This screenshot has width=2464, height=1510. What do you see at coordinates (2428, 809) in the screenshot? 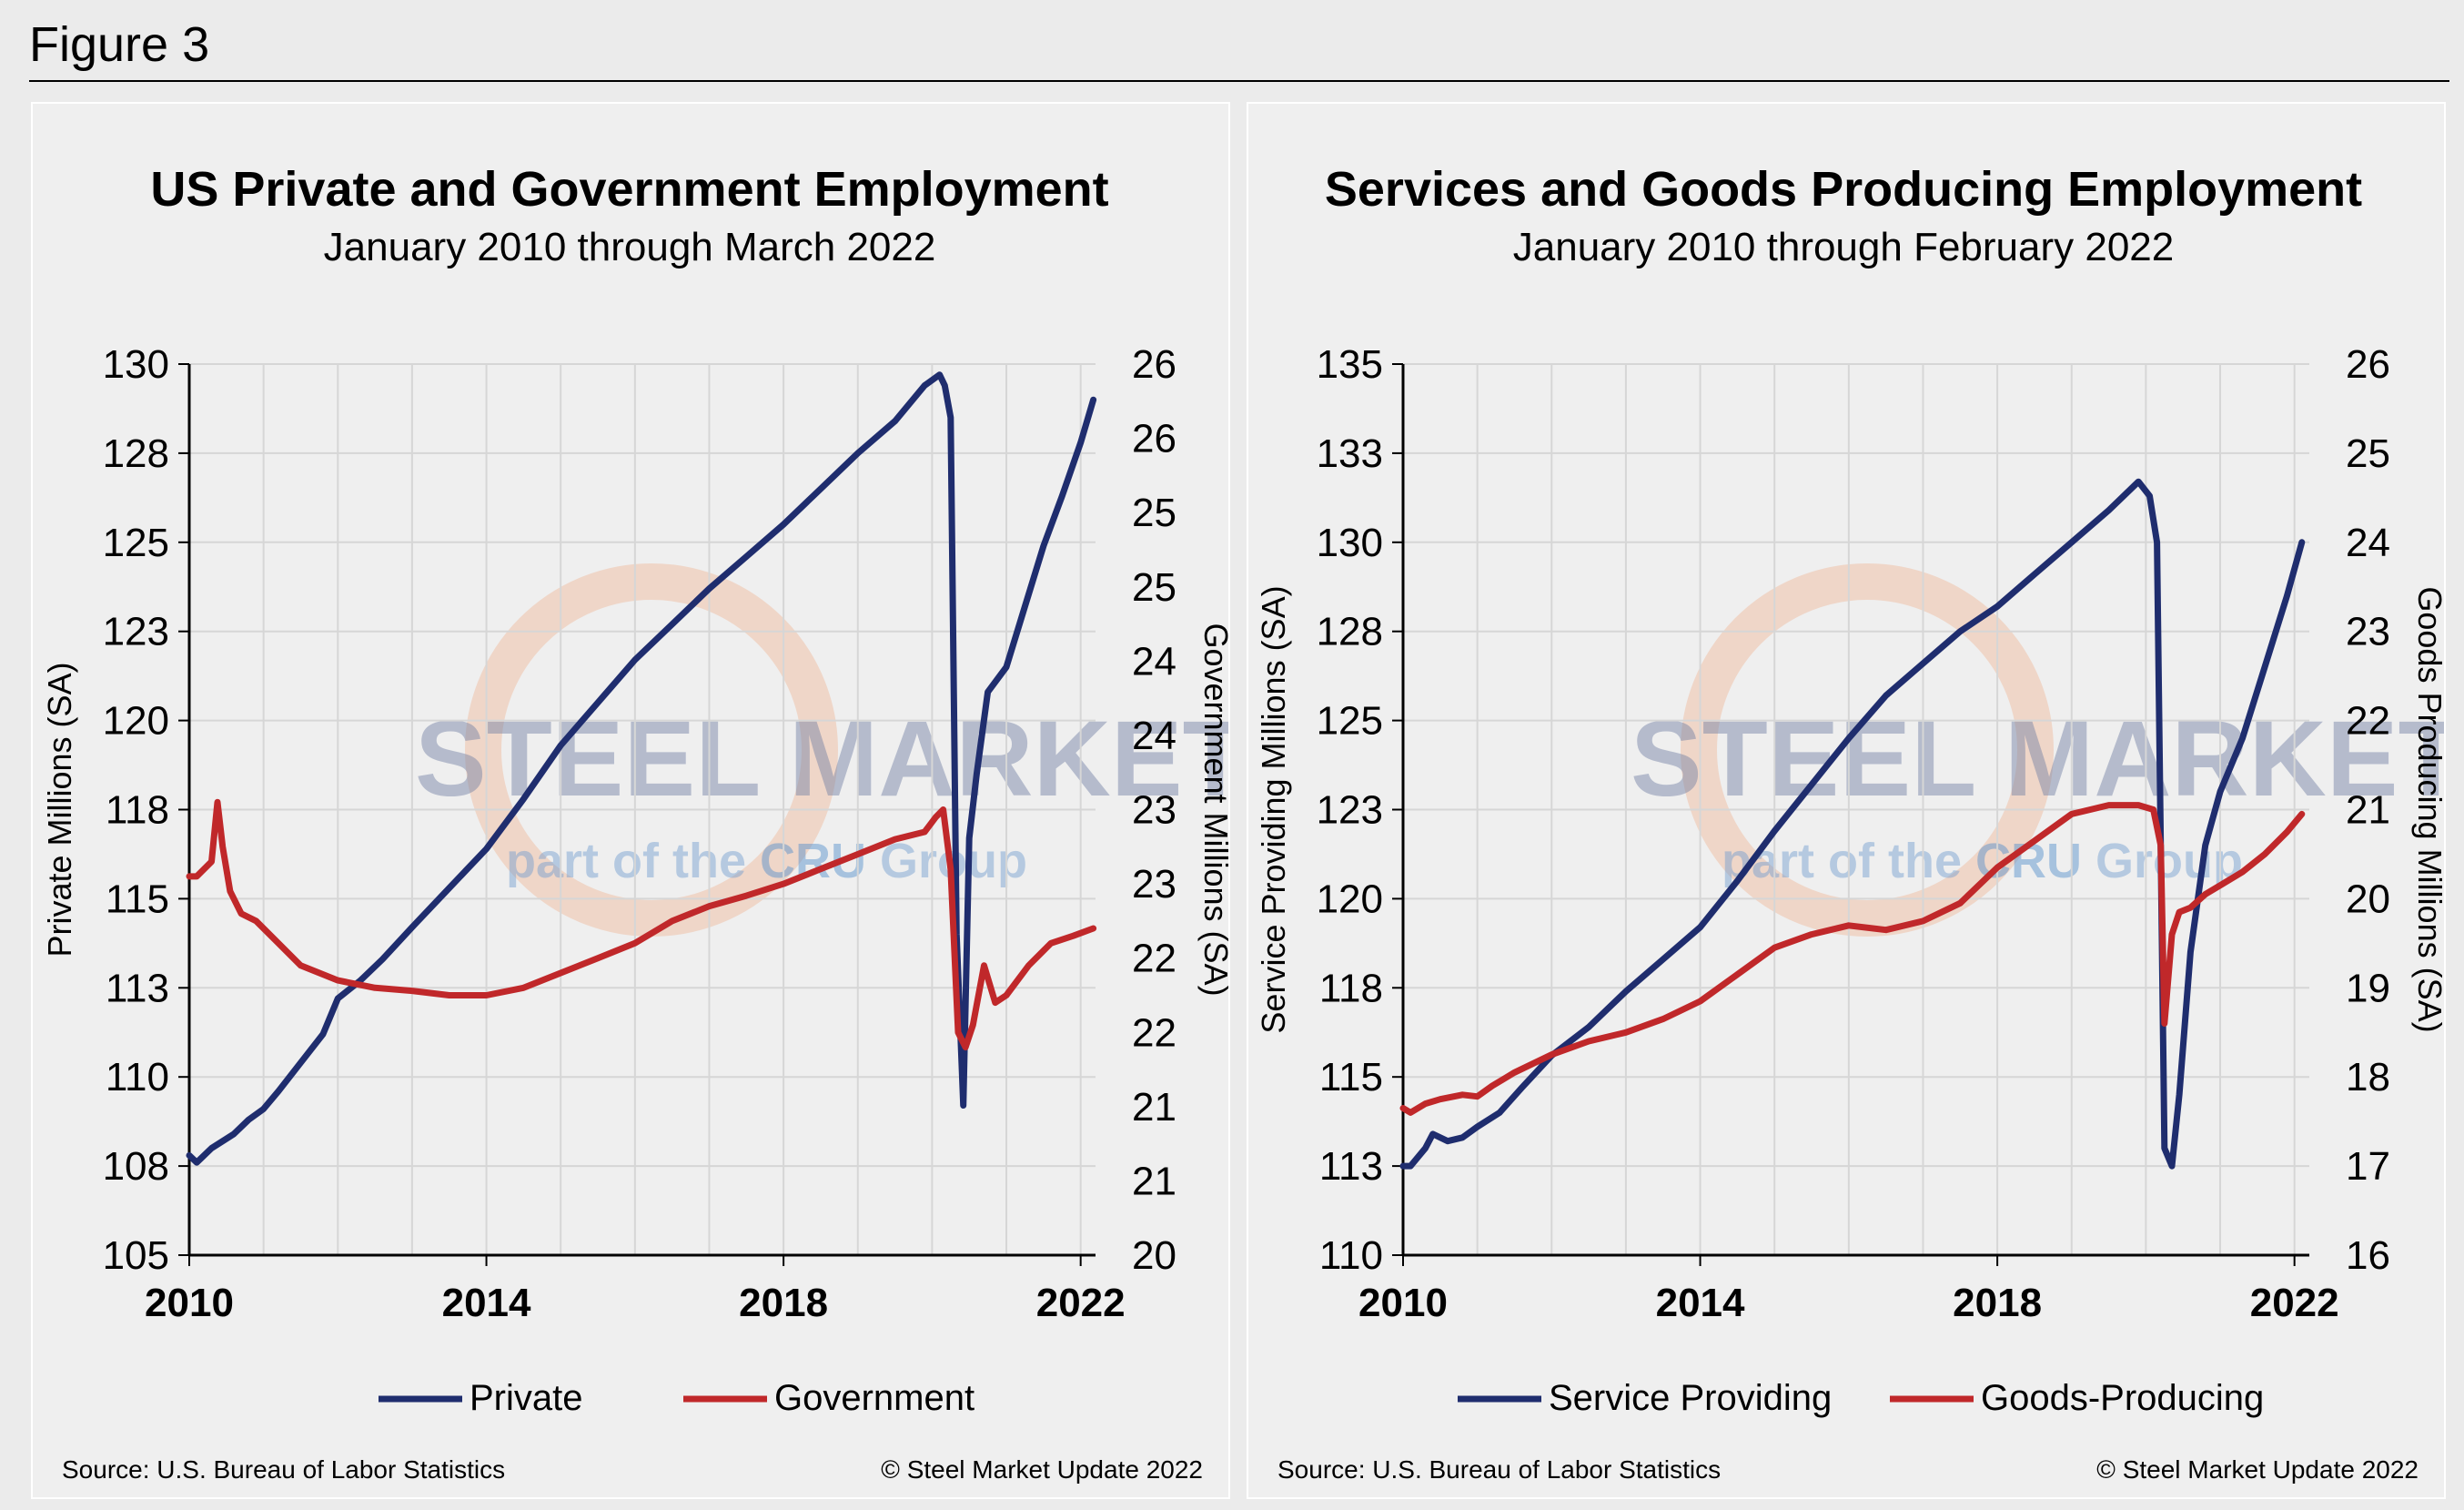
I see `y2-axis-title: Goods Producing Millions (SA)` at bounding box center [2428, 809].